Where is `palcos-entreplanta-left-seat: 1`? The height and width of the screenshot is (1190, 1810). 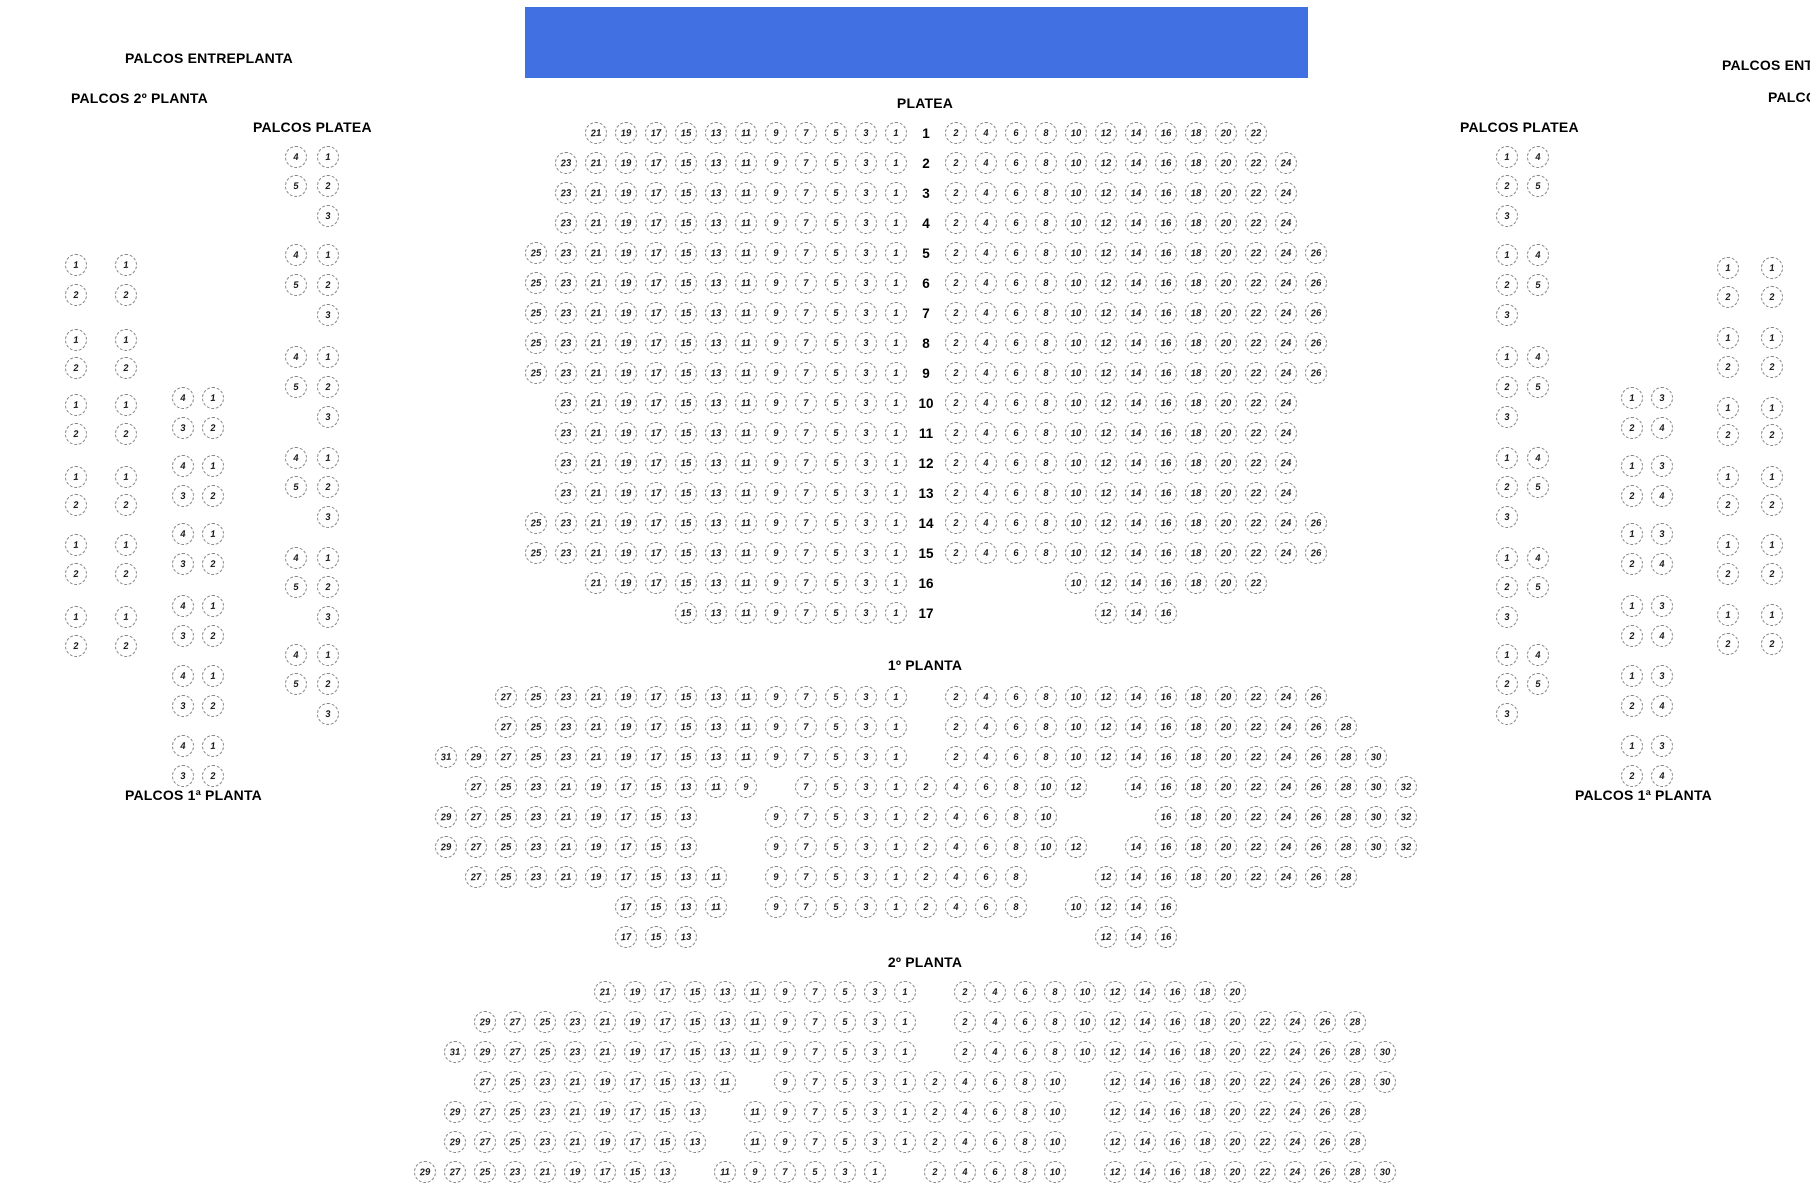
palcos-entreplanta-left-seat: 1 is located at coordinates (126, 545).